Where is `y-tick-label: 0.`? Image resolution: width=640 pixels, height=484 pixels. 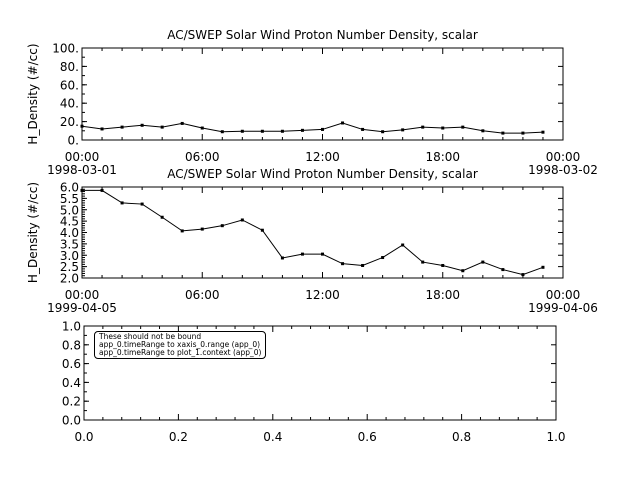
y-tick-label: 0. is located at coordinates (73, 141).